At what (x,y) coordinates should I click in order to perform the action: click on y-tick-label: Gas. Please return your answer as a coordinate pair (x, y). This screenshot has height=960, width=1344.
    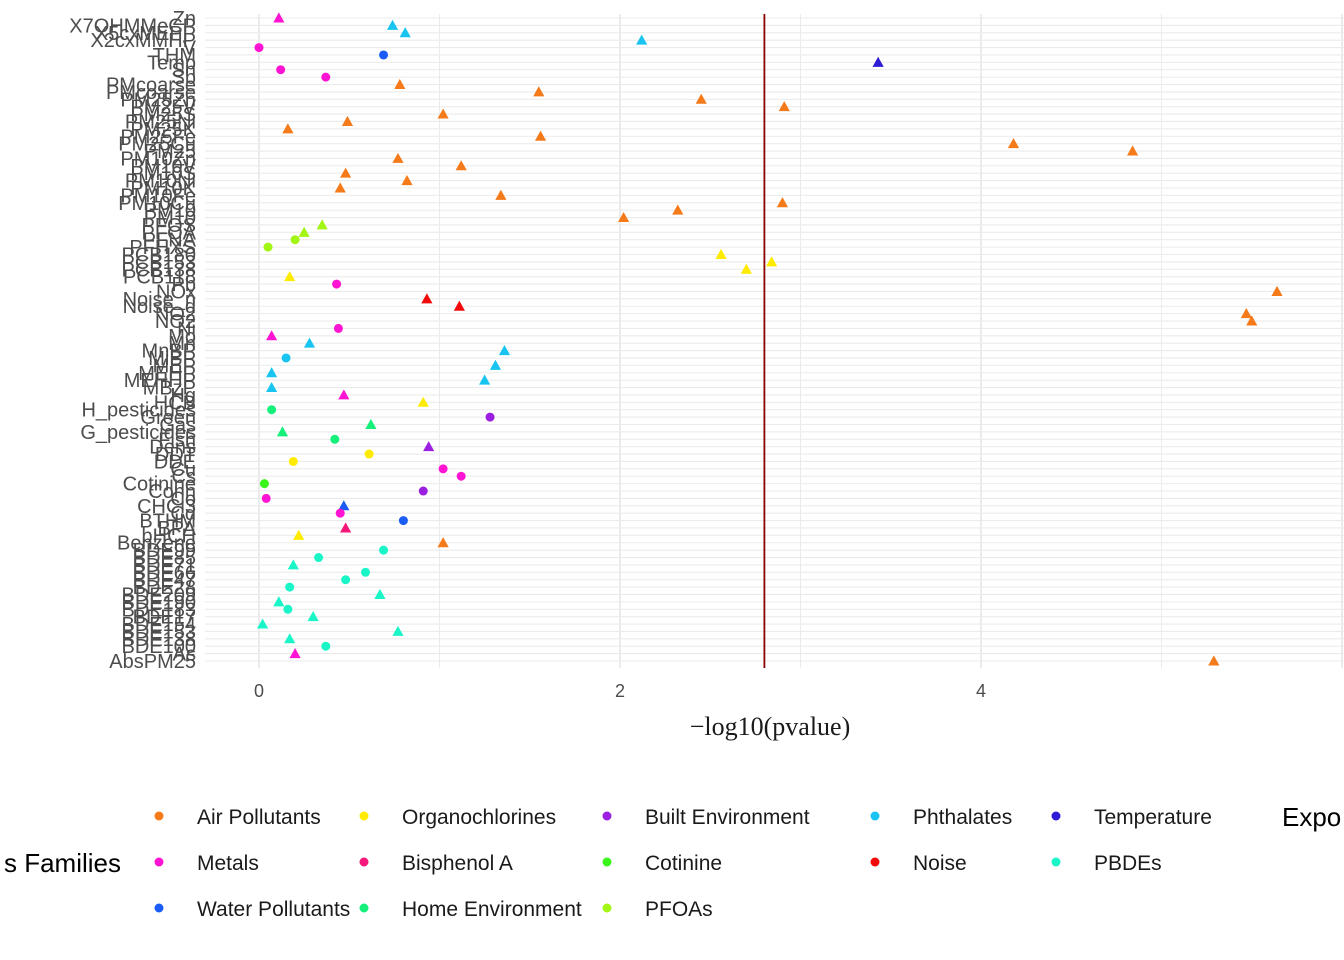
    Looking at the image, I should click on (177, 425).